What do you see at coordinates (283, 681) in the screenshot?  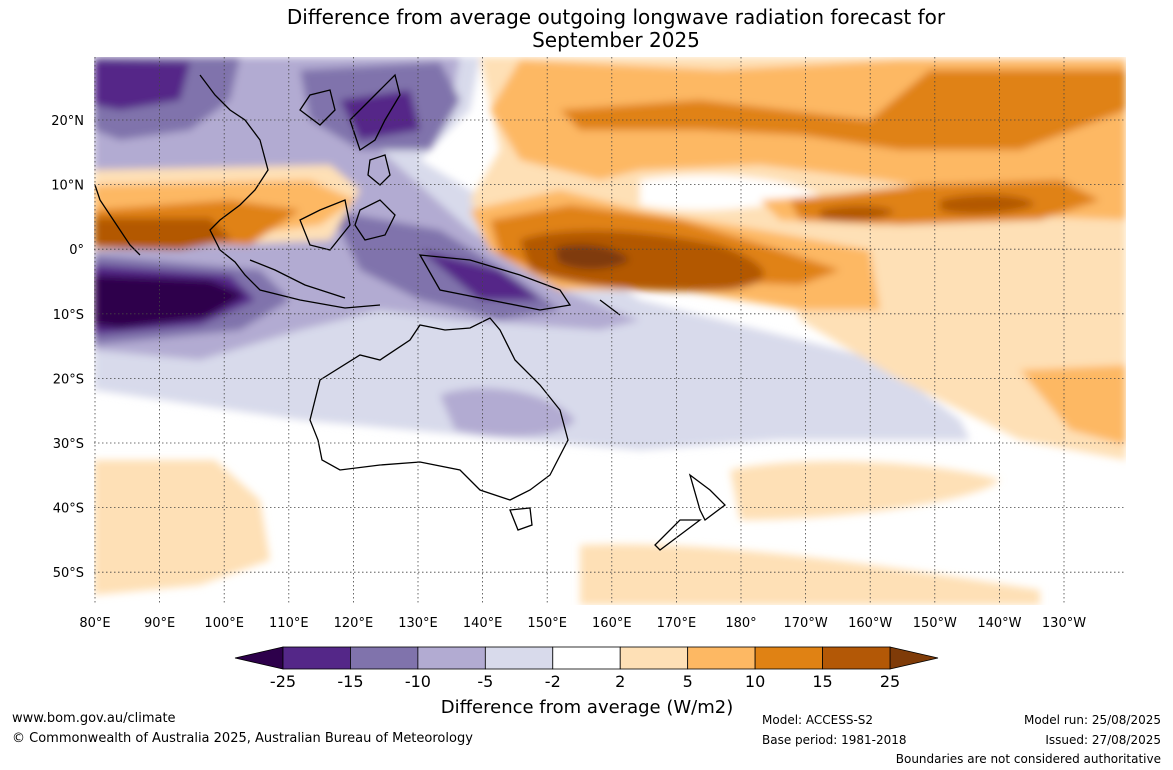 I see `colorbar-tick-label: -25` at bounding box center [283, 681].